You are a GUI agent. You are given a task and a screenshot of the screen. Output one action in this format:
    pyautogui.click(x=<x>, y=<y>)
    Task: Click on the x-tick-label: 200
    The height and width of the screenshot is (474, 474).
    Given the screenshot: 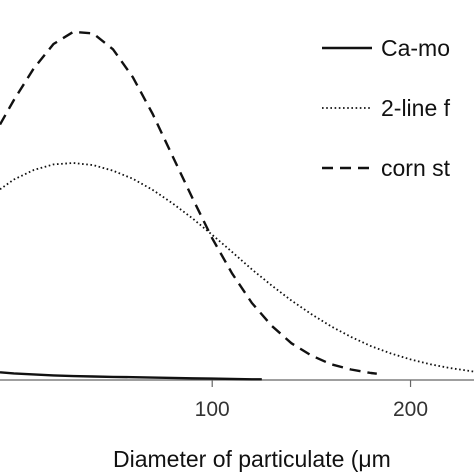 What is the action you would take?
    pyautogui.click(x=410, y=409)
    